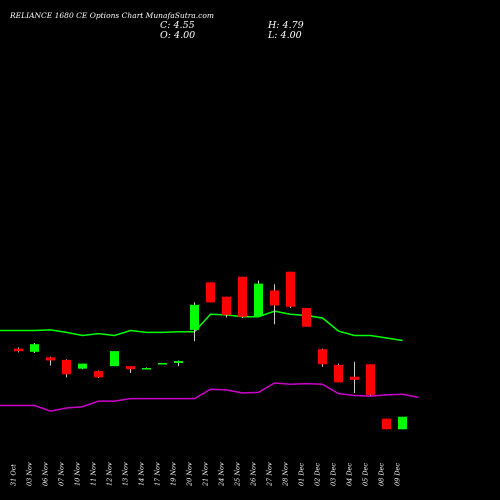  What do you see at coordinates (110, 474) in the screenshot?
I see `x-tick-label: 12 Nov` at bounding box center [110, 474].